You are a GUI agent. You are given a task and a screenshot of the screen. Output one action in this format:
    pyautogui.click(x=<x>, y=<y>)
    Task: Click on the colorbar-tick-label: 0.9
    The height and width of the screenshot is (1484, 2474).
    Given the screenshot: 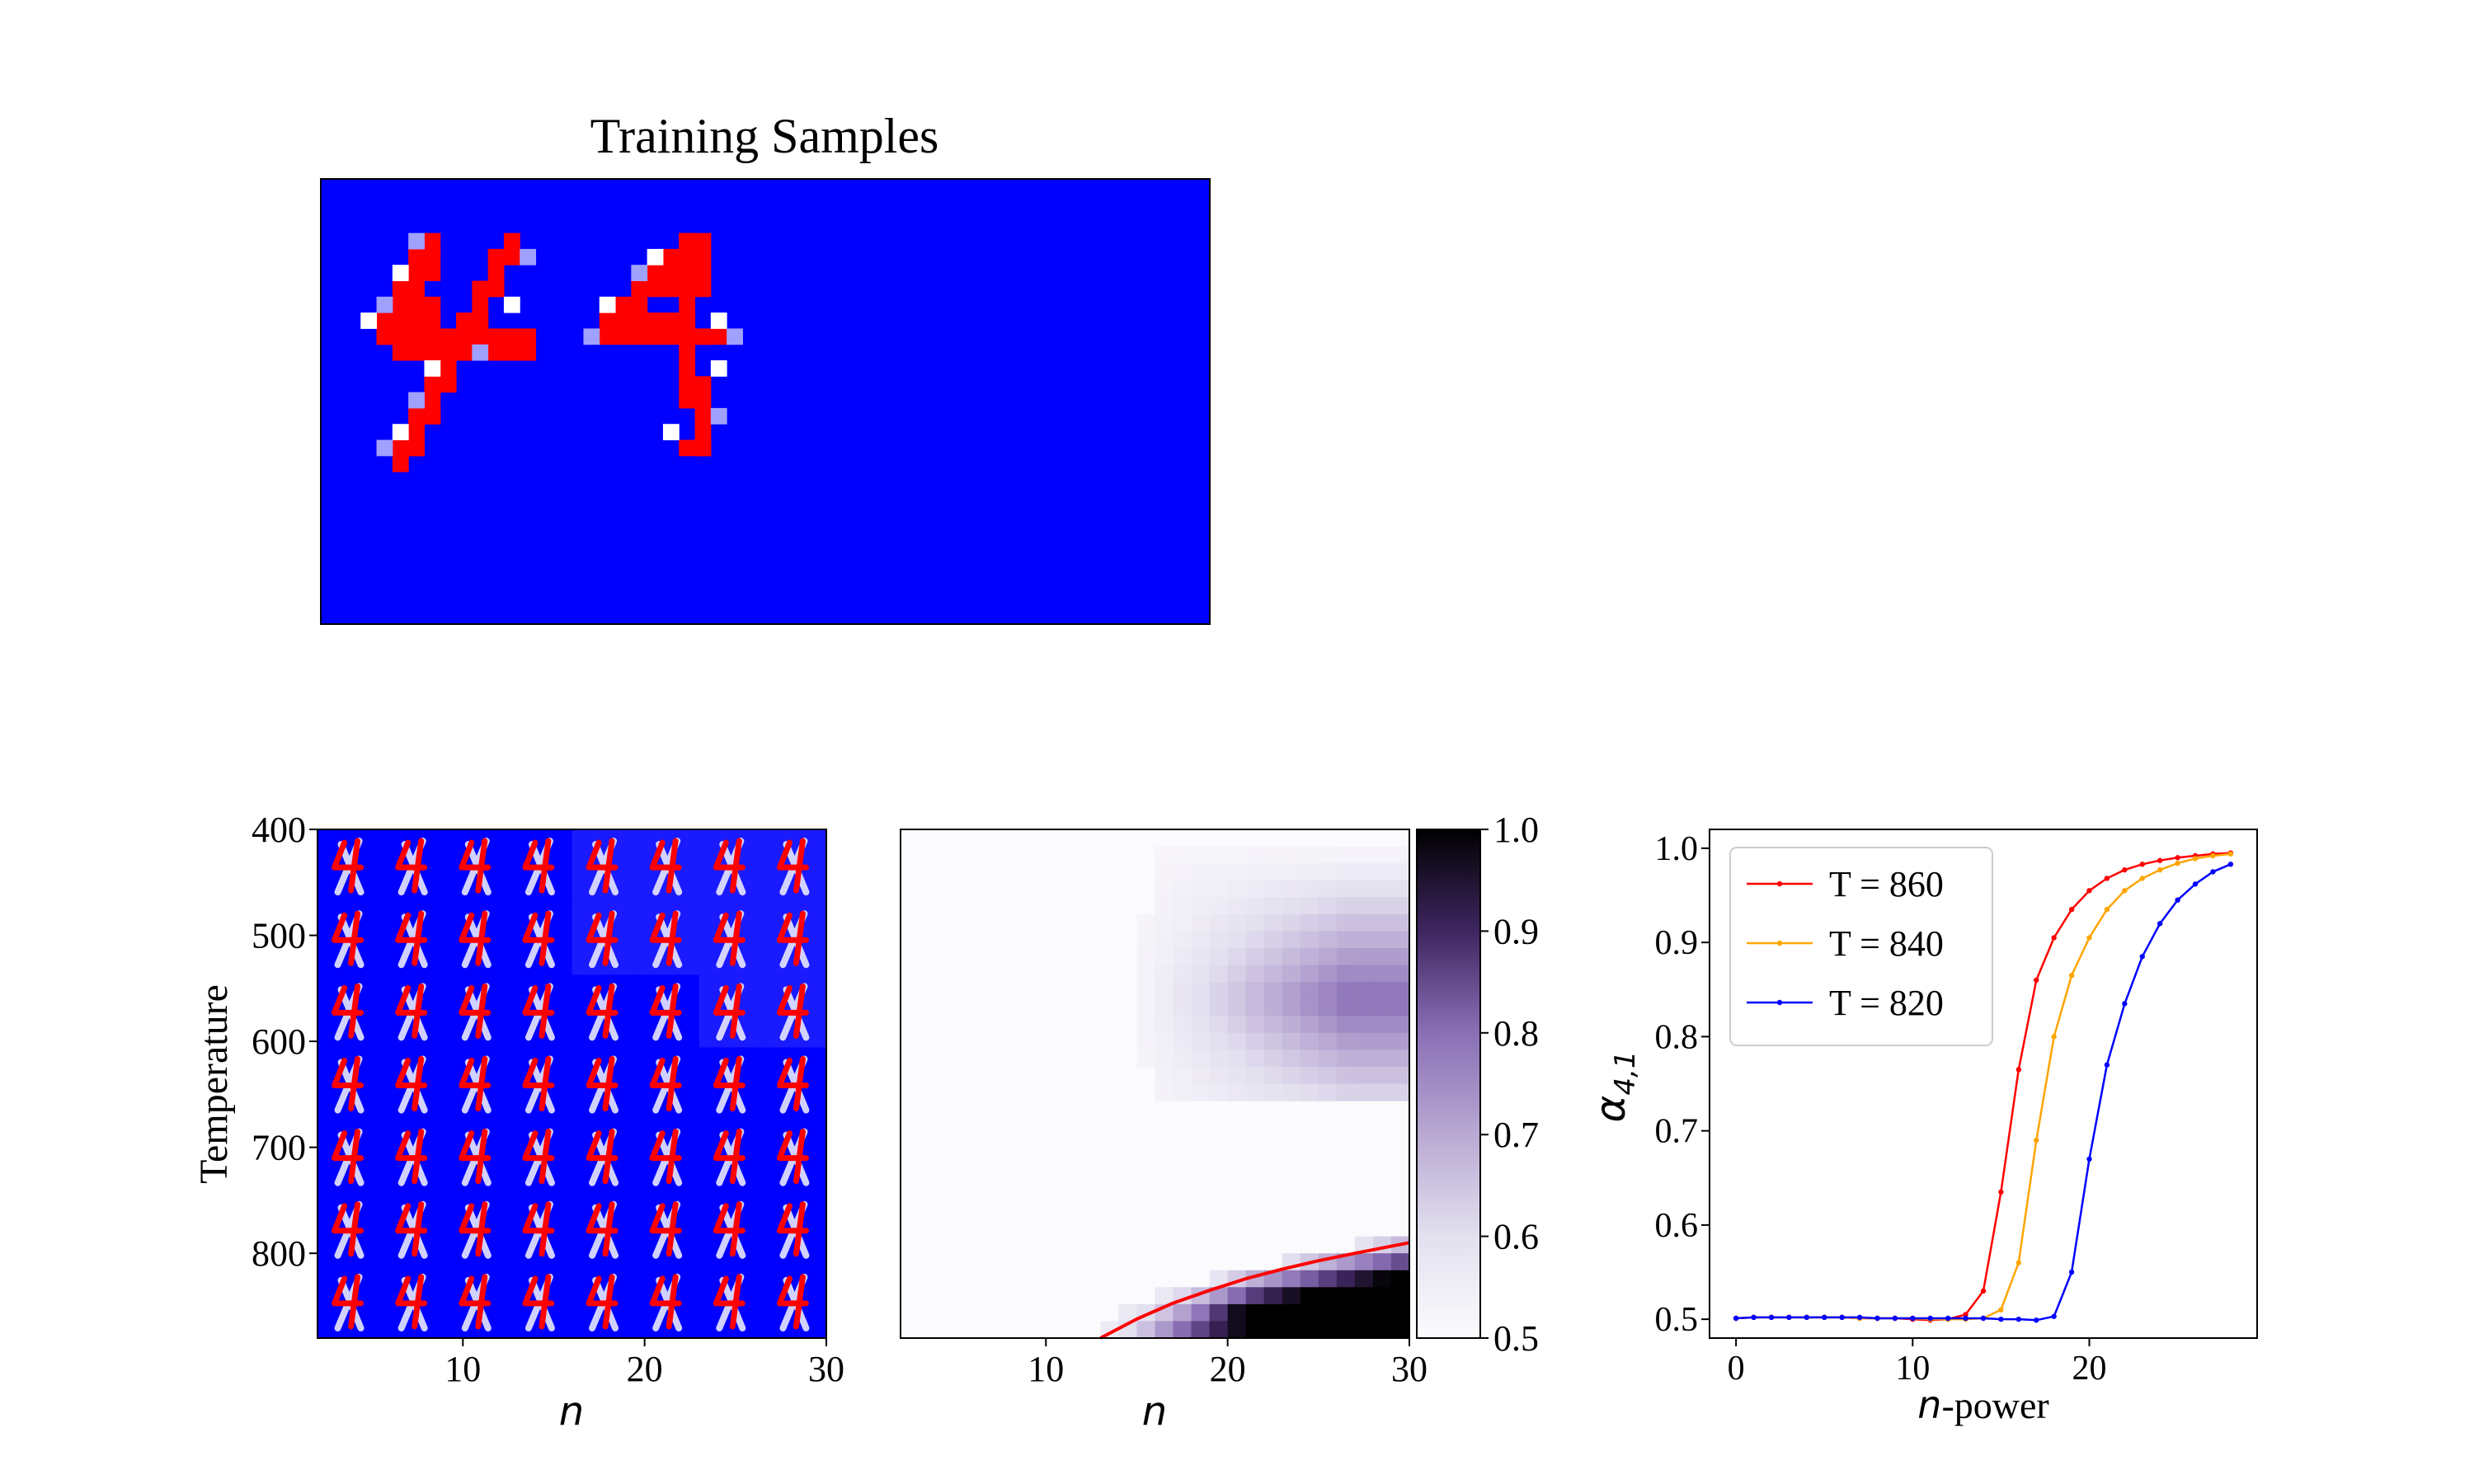 What is the action you would take?
    pyautogui.click(x=1516, y=931)
    